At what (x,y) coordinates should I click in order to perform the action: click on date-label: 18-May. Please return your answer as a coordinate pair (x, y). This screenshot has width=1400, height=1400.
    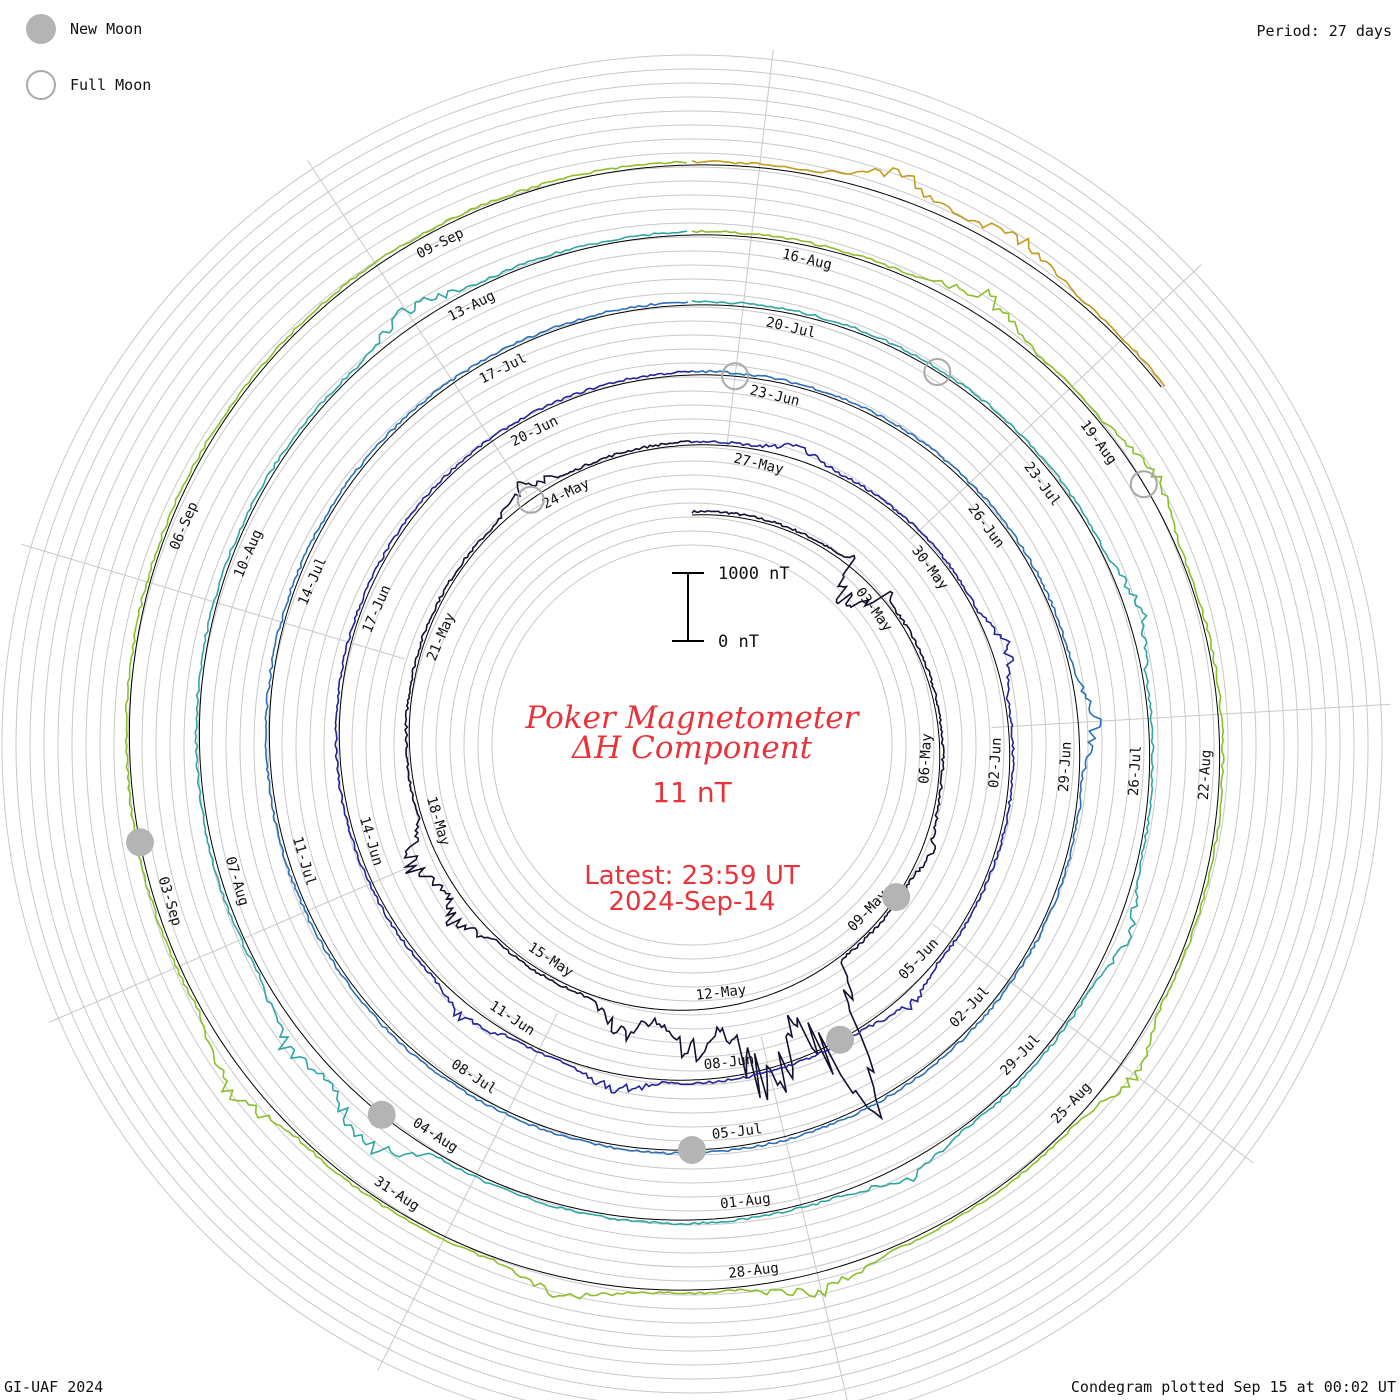
    Looking at the image, I should click on (438, 821).